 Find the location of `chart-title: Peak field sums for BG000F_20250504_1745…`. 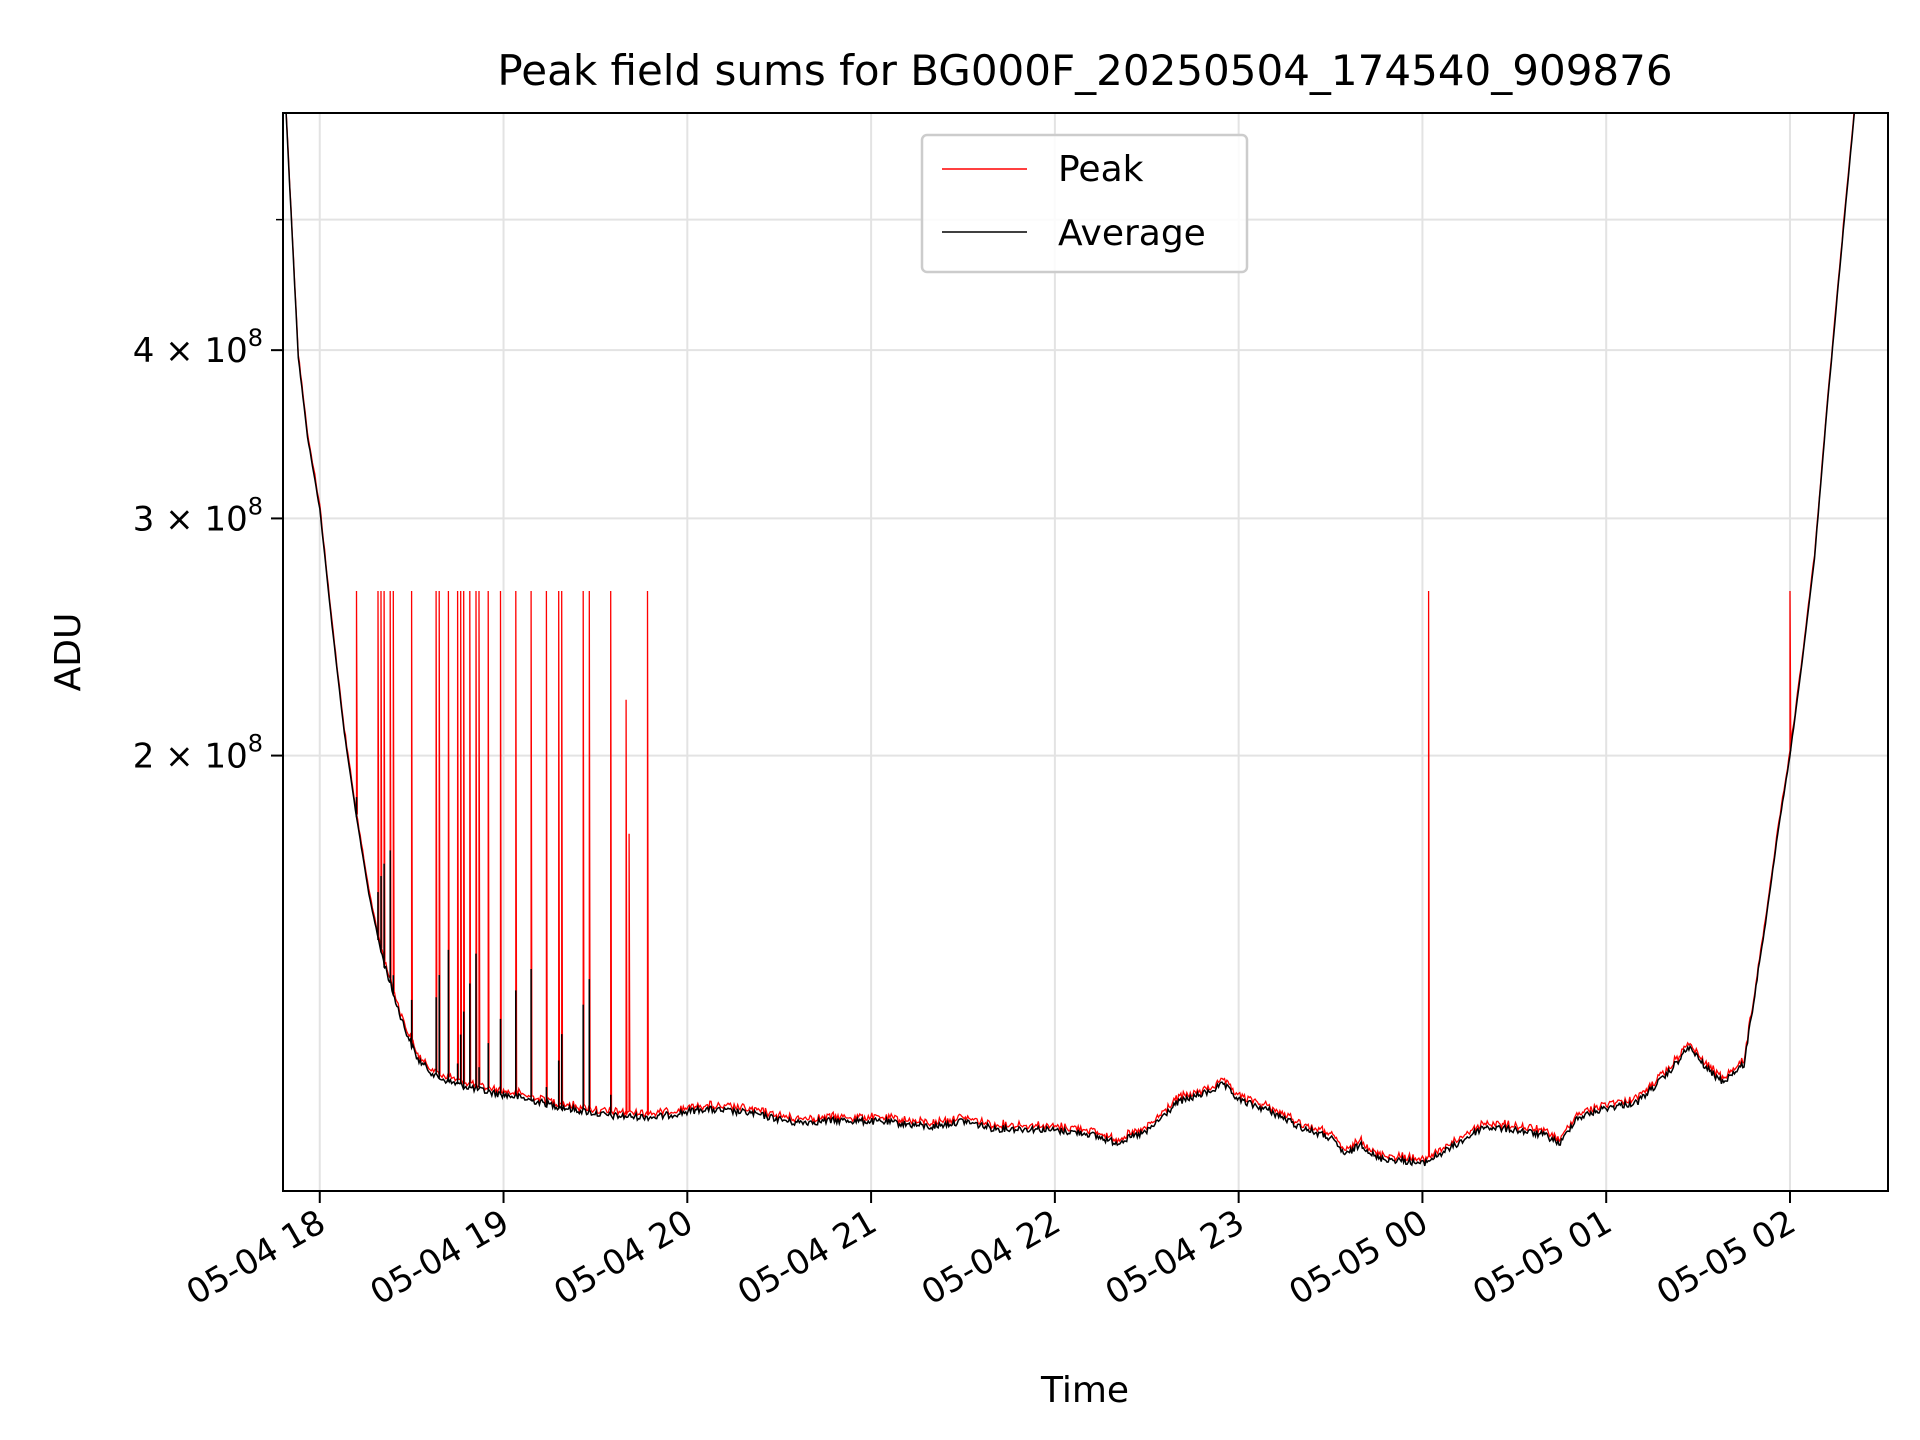

chart-title: Peak field sums for BG000F_20250504_1745… is located at coordinates (1084, 70).